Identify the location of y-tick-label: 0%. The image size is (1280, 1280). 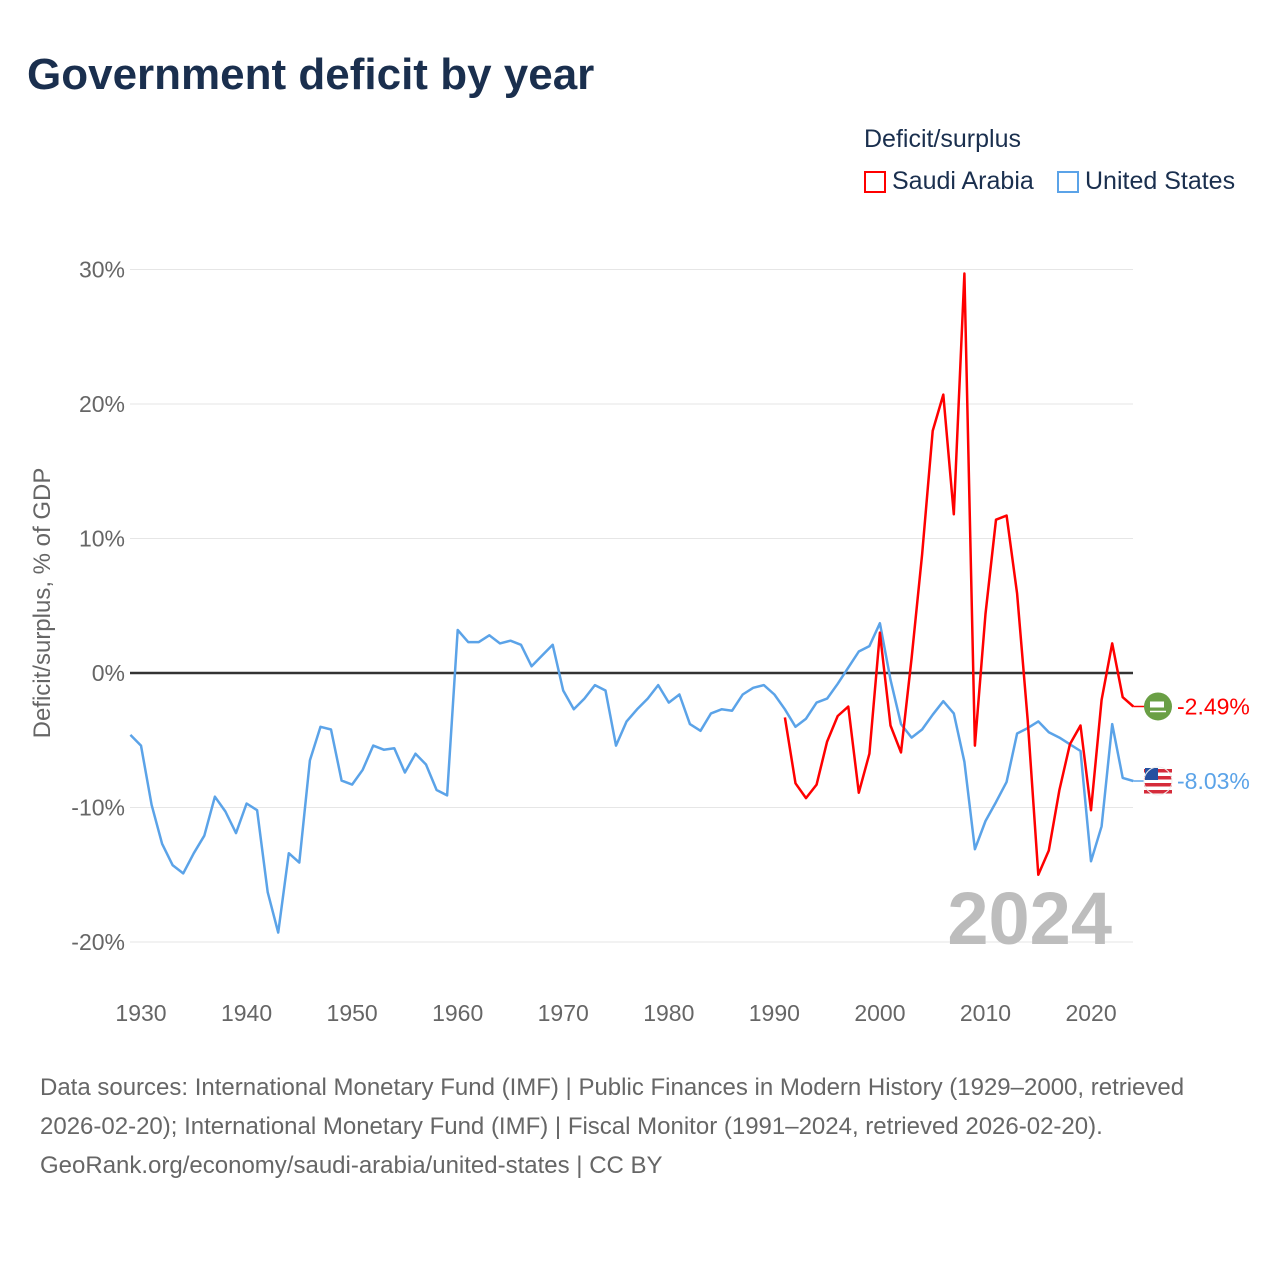
(108, 673).